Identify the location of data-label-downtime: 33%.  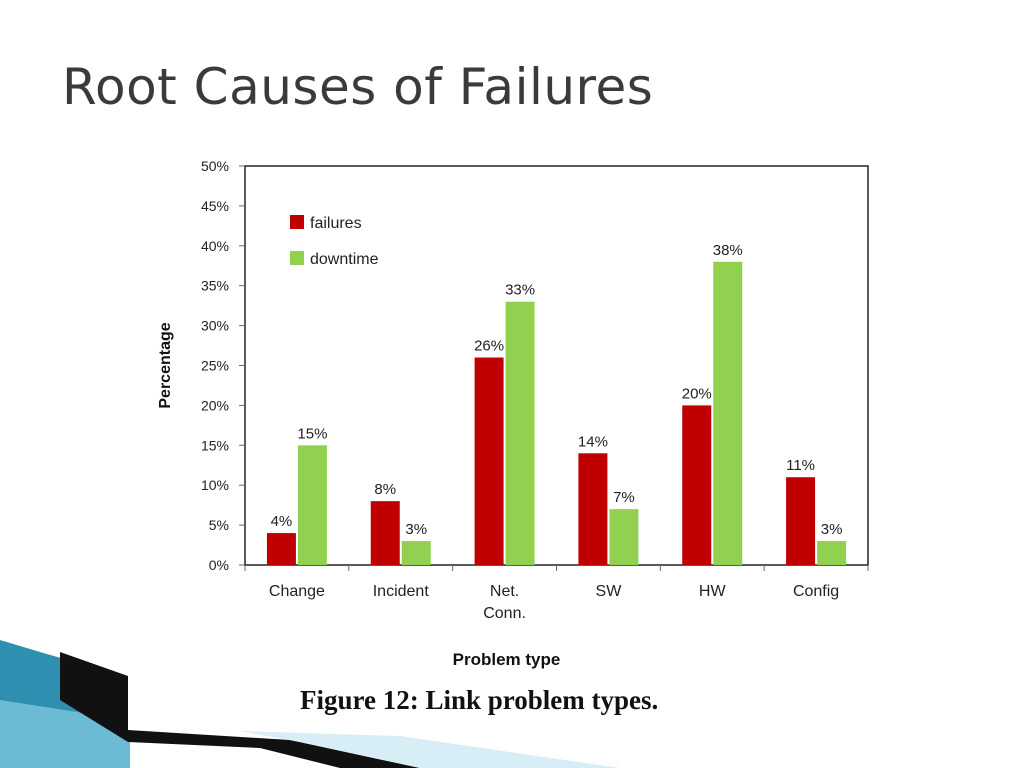
(520, 290).